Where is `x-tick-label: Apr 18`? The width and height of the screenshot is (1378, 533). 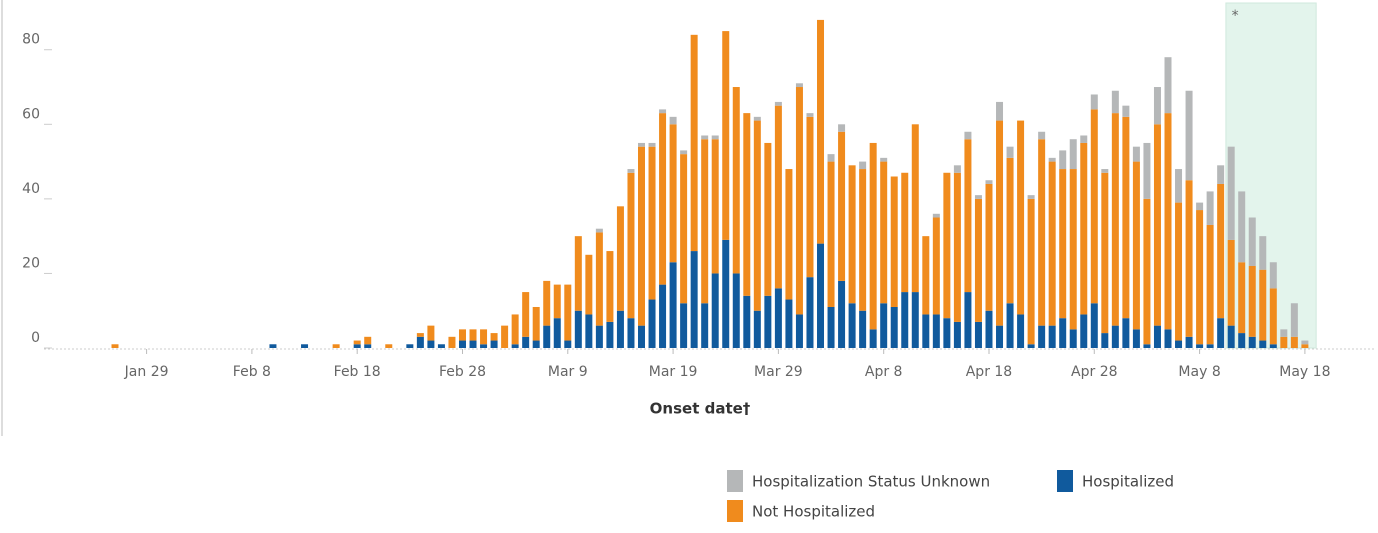
x-tick-label: Apr 18 is located at coordinates (989, 372).